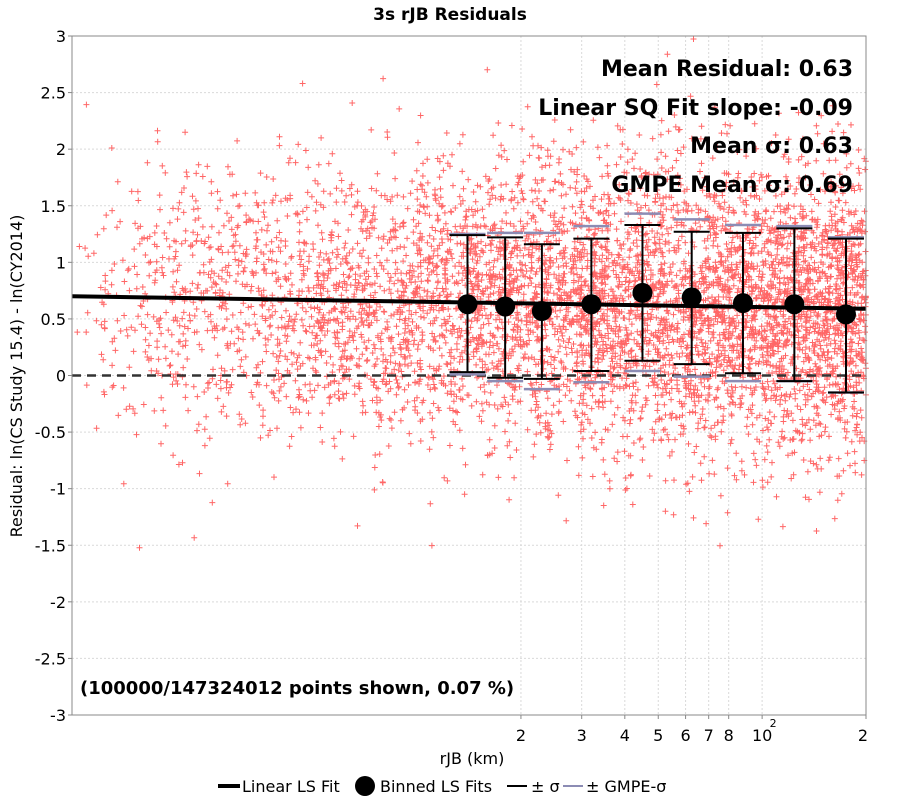 This screenshot has height=800, width=900. What do you see at coordinates (58, 602) in the screenshot?
I see `y-tick-label: -2` at bounding box center [58, 602].